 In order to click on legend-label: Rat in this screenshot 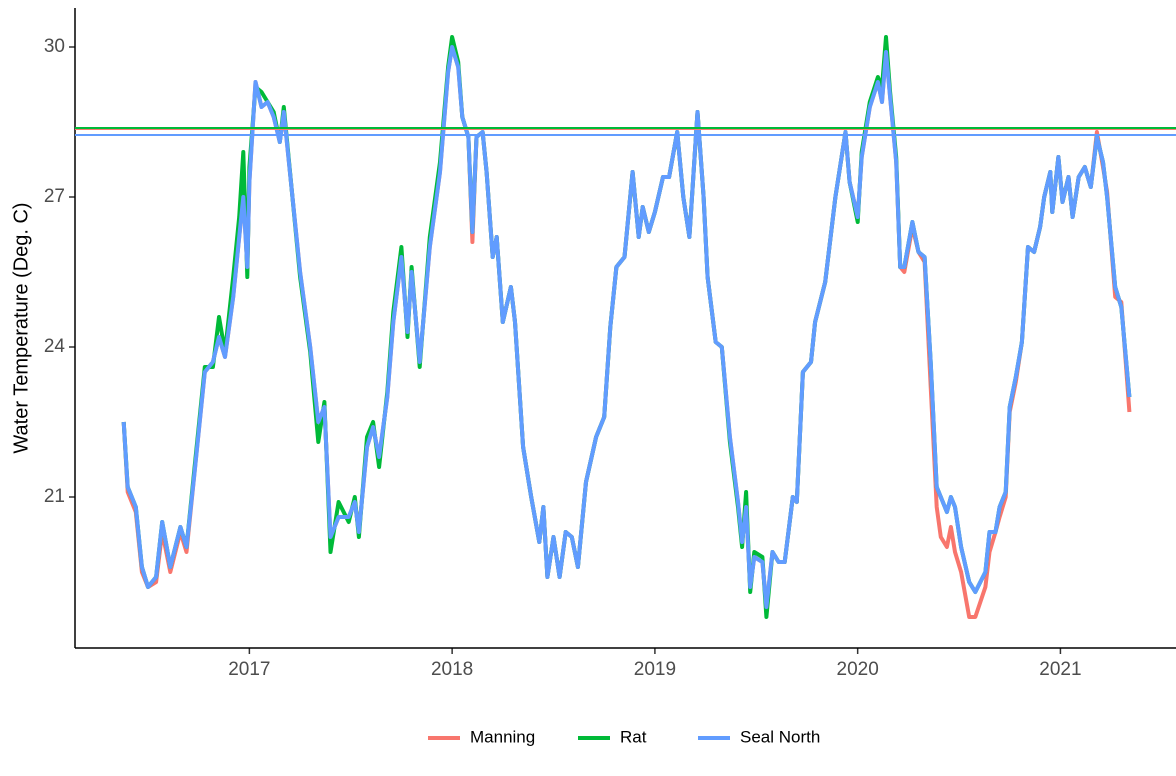, I will do `click(633, 736)`.